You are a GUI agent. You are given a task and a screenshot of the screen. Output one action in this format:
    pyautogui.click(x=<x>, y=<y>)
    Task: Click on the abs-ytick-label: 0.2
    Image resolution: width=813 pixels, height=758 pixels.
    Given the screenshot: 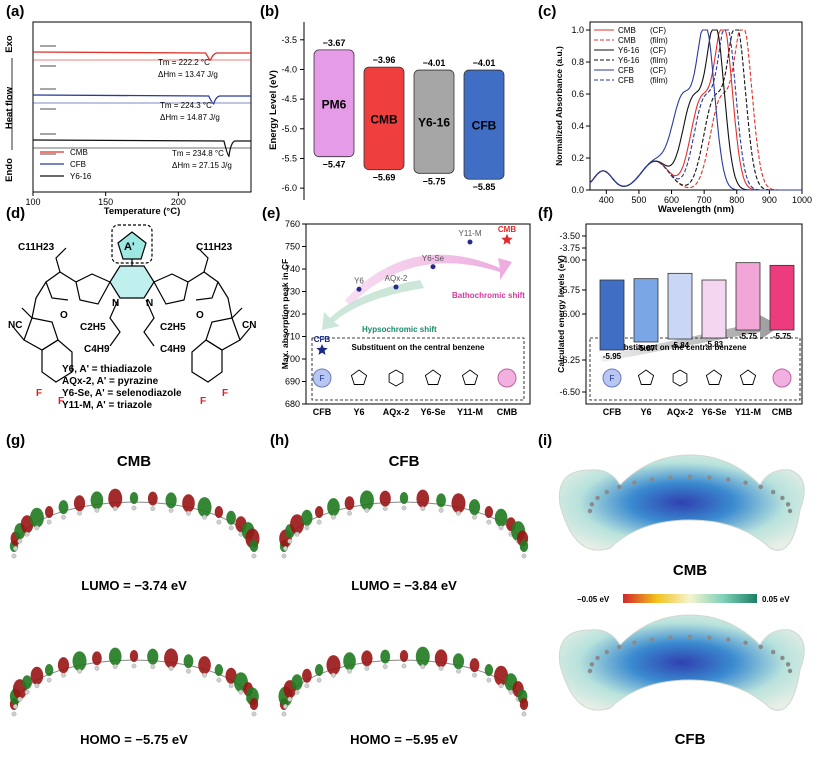 What is the action you would take?
    pyautogui.click(x=577, y=158)
    